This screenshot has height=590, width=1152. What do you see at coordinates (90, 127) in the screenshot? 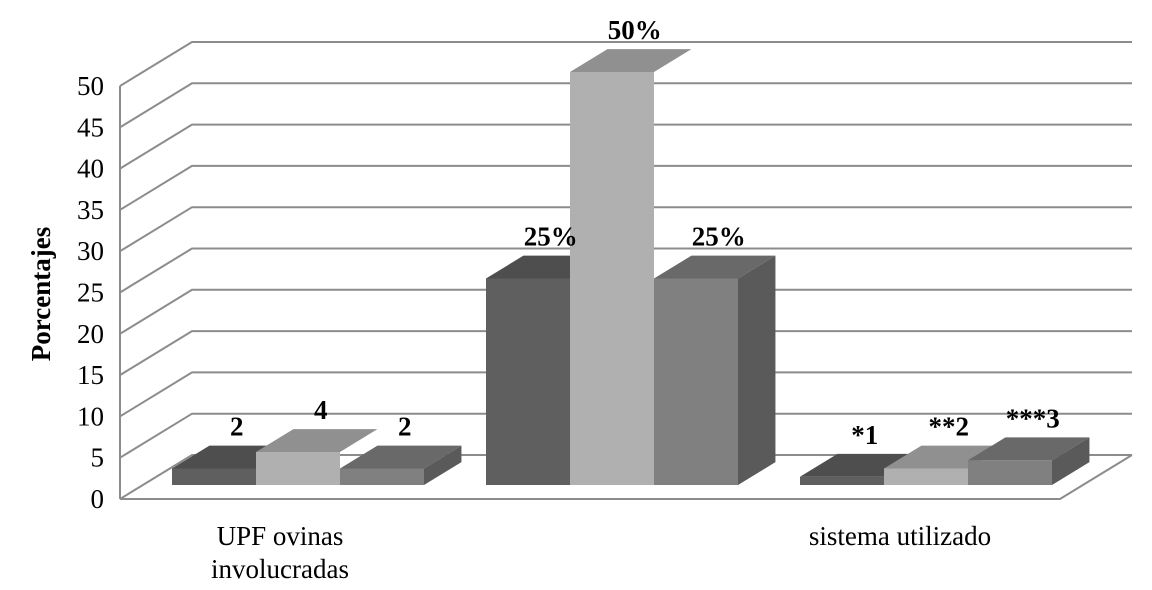
I see `y-tick-label: 45` at bounding box center [90, 127].